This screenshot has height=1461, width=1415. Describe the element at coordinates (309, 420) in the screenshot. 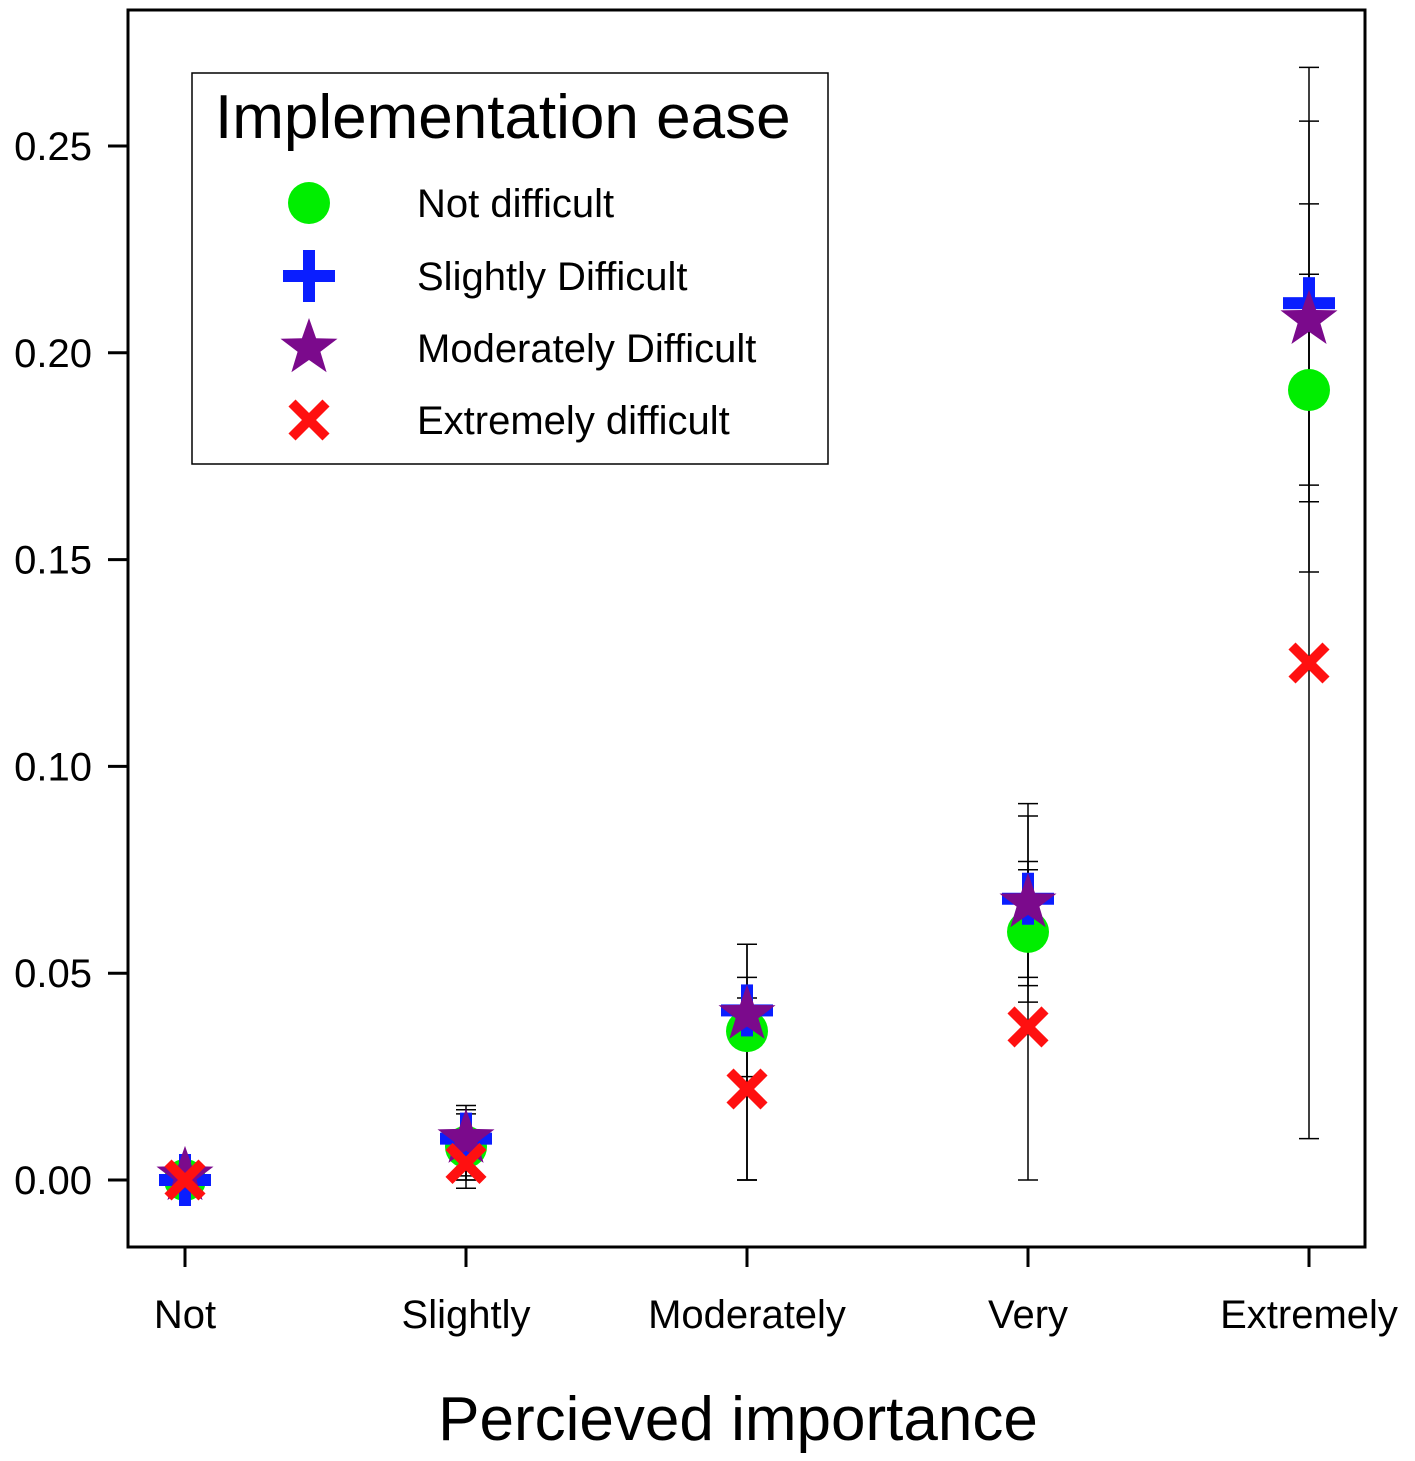

I see `legend-symbol-x` at that location.